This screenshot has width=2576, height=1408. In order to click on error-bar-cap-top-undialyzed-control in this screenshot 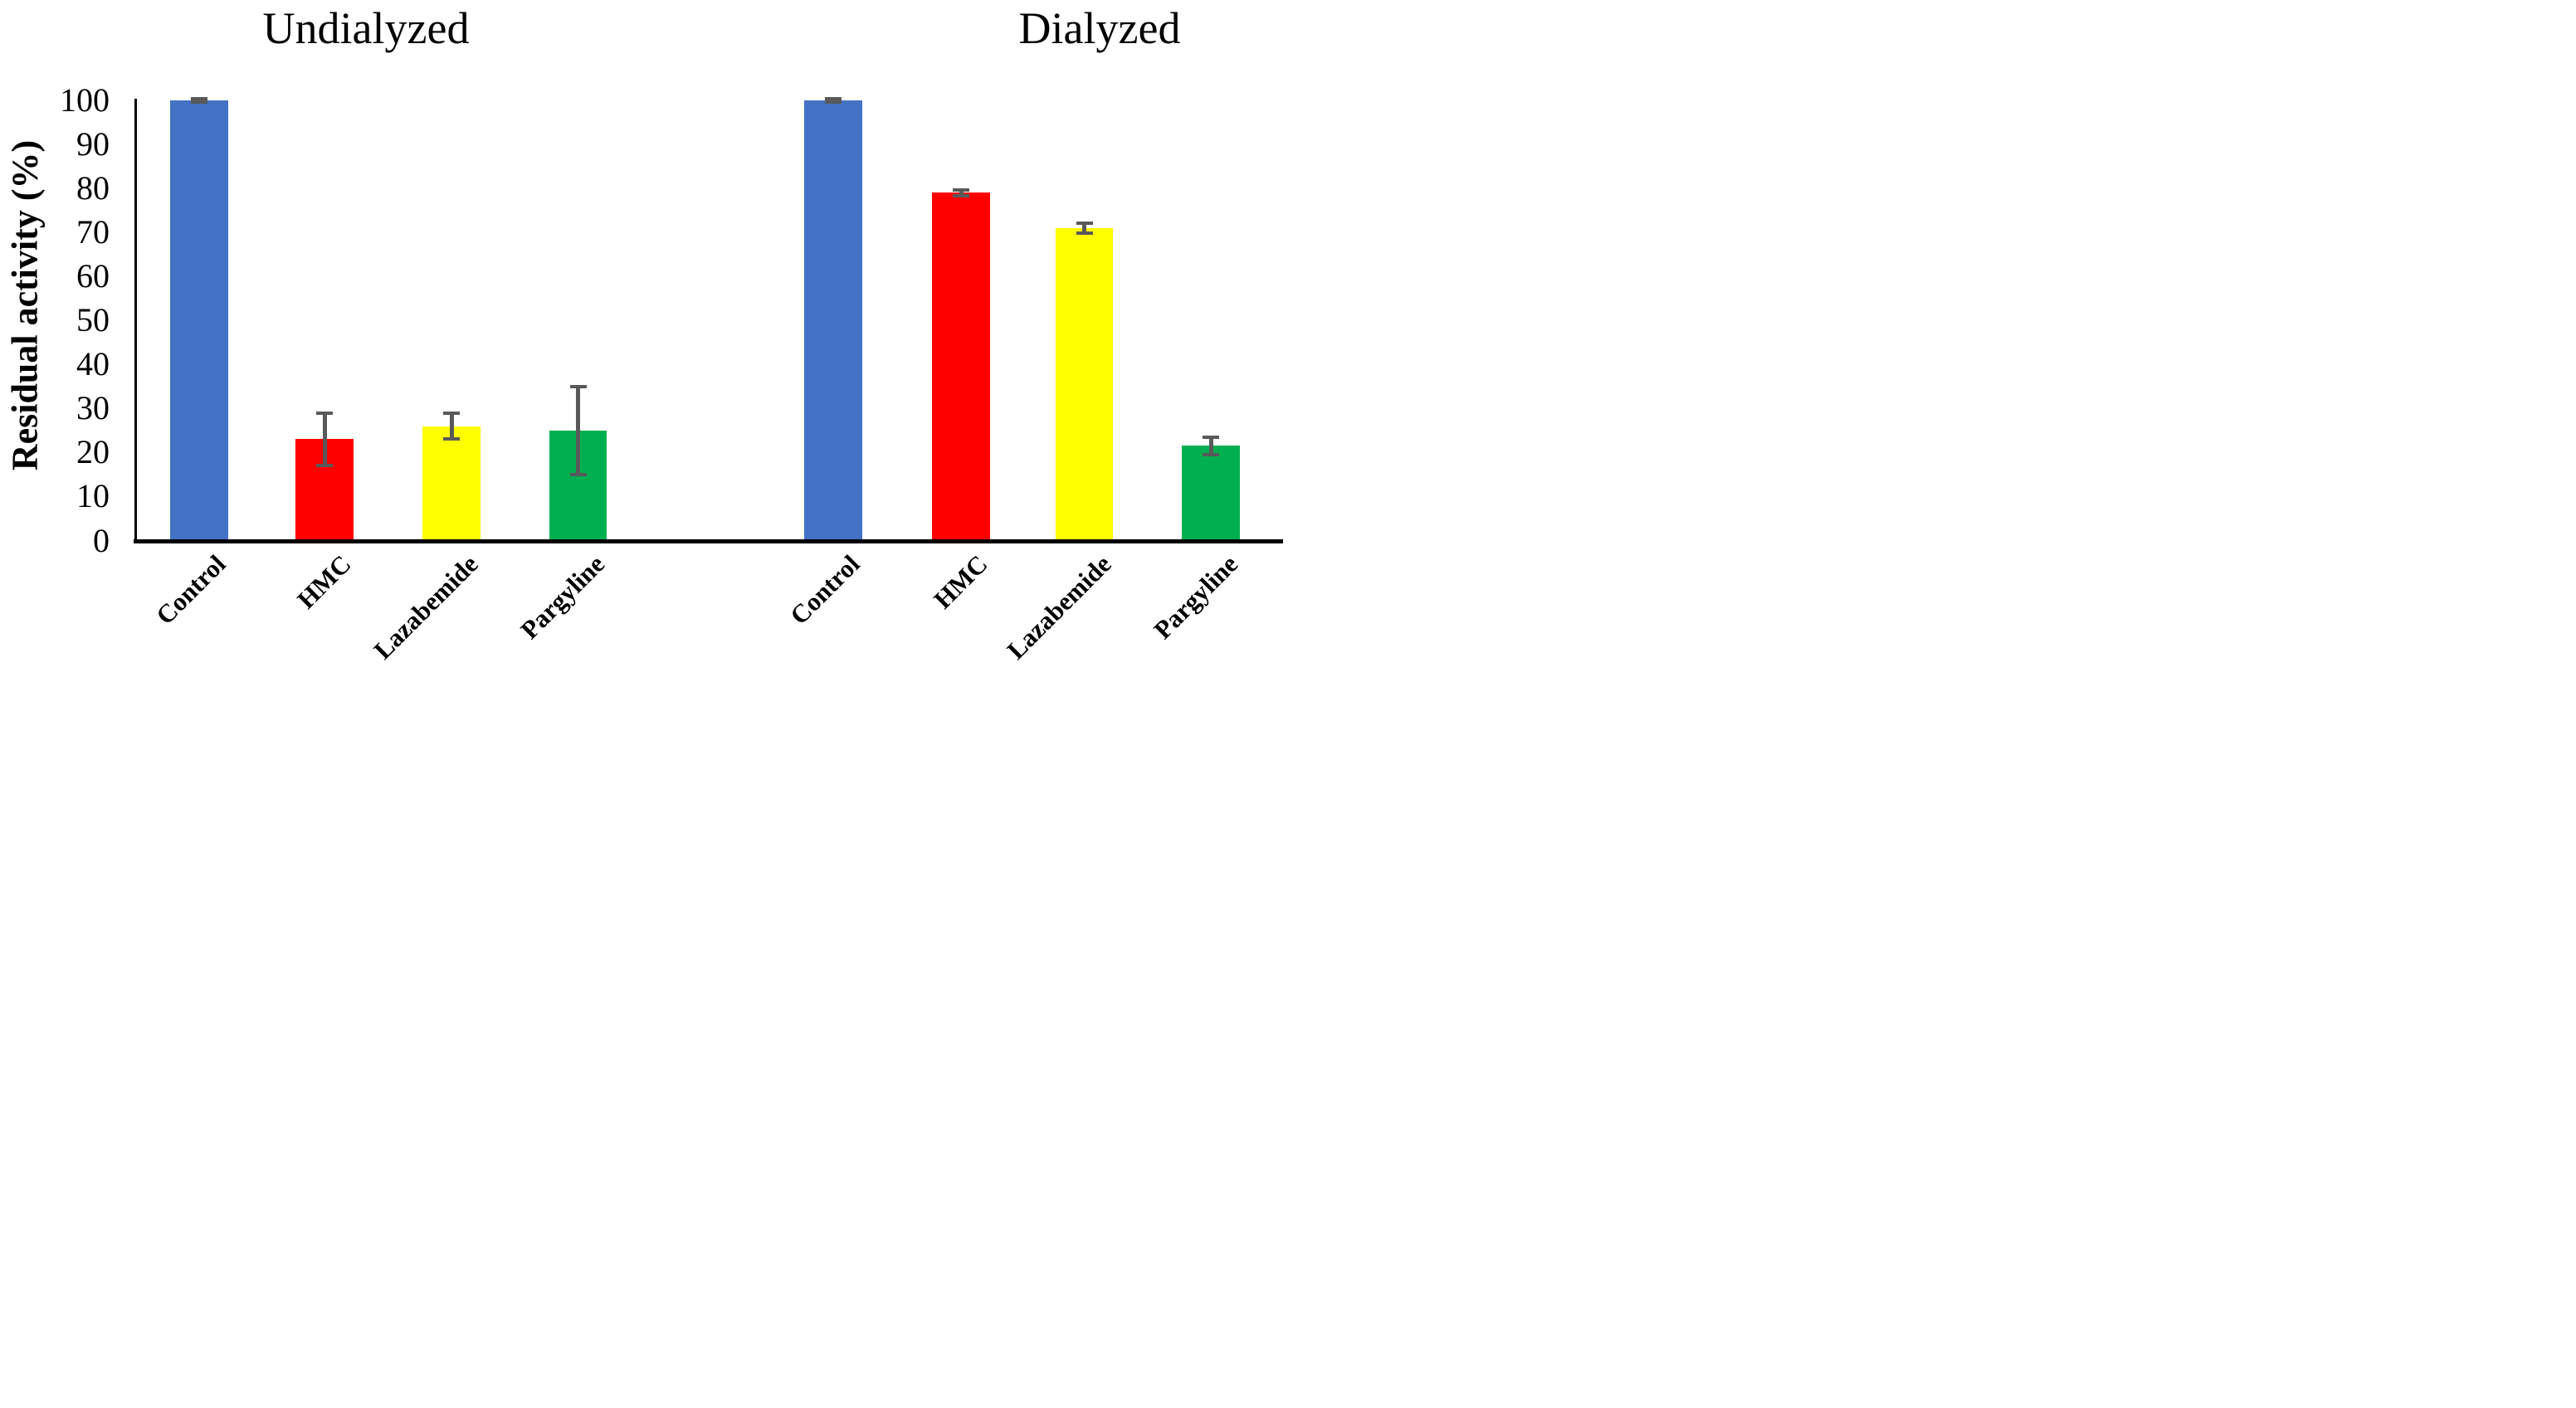, I will do `click(199, 98)`.